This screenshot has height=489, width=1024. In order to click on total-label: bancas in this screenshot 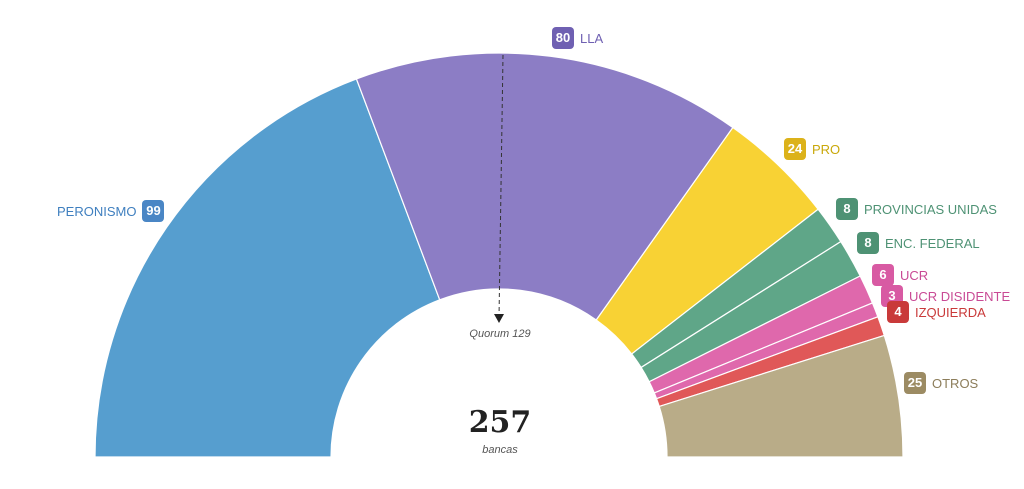, I will do `click(500, 450)`.